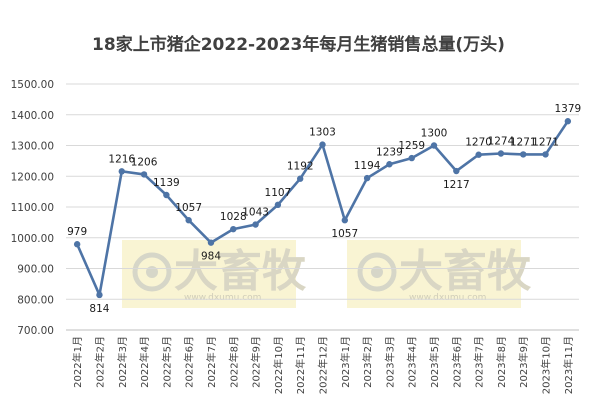 The image size is (597, 406). What do you see at coordinates (35, 331) in the screenshot?
I see `y-tick-label: 700.00` at bounding box center [35, 331].